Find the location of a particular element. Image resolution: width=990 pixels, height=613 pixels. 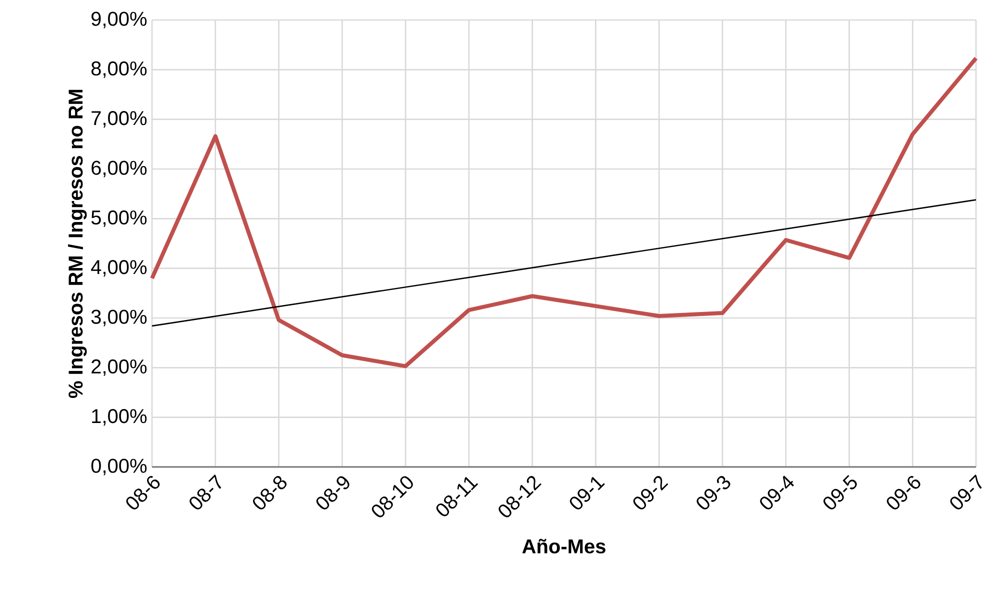

y-tick-label: 4,00% is located at coordinates (119, 268).